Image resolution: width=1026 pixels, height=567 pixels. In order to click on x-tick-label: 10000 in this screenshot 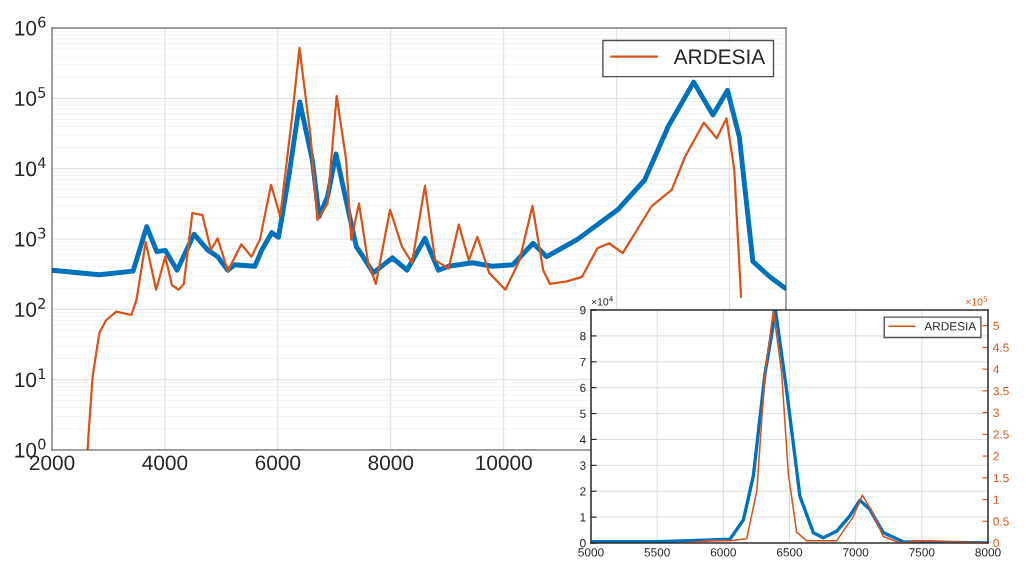, I will do `click(504, 463)`.